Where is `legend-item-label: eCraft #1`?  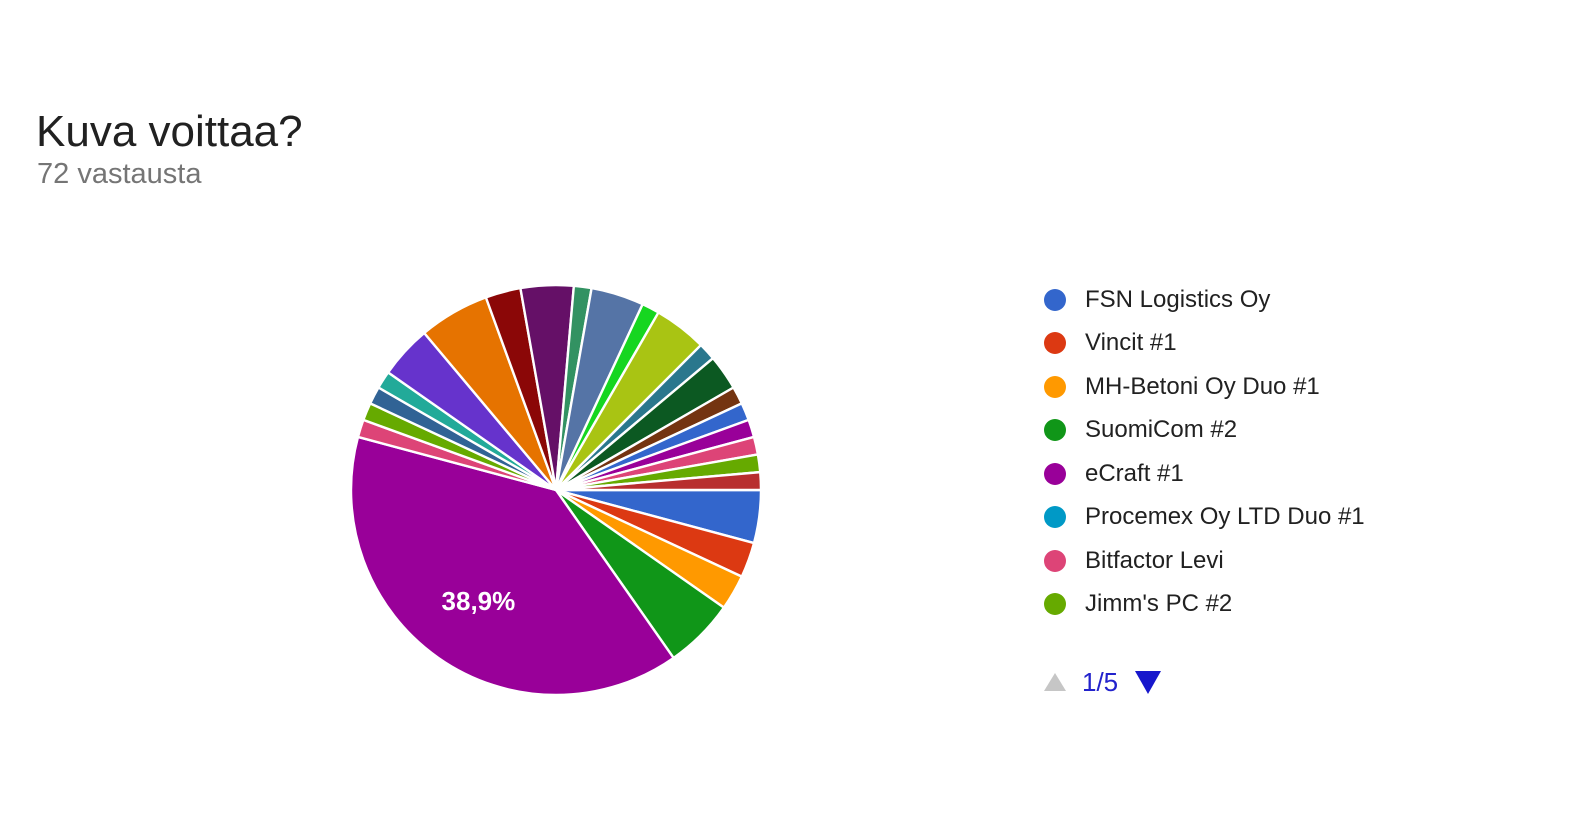
legend-item-label: eCraft #1 is located at coordinates (1134, 473).